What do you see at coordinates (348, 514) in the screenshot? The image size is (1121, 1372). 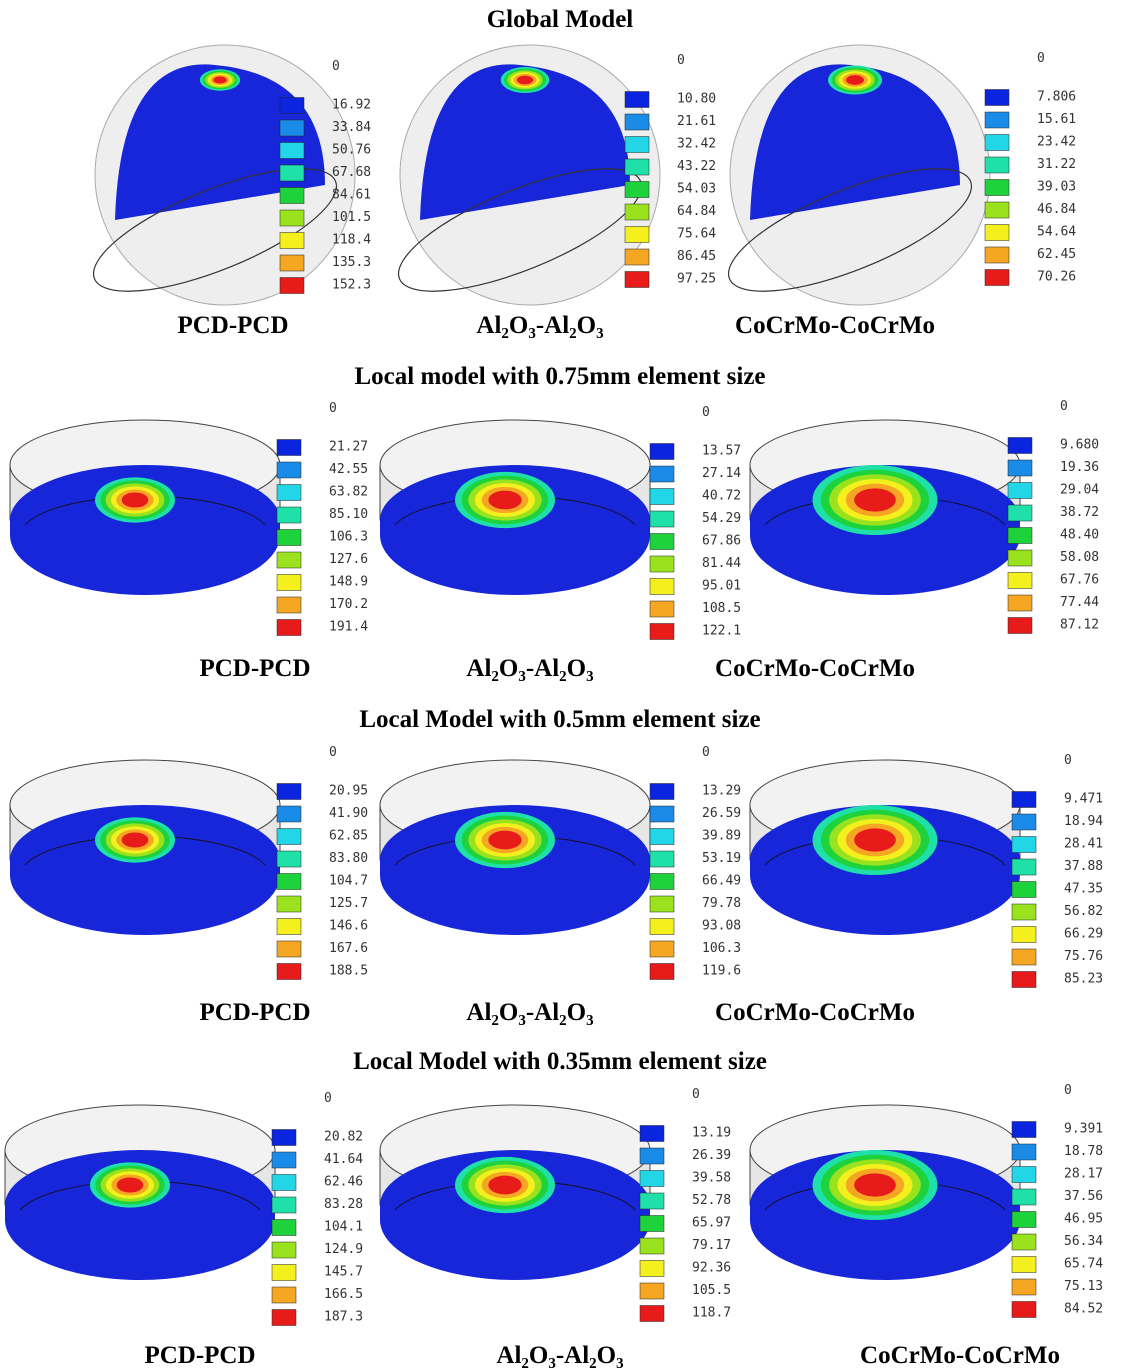 I see `legend-value: 85.10` at bounding box center [348, 514].